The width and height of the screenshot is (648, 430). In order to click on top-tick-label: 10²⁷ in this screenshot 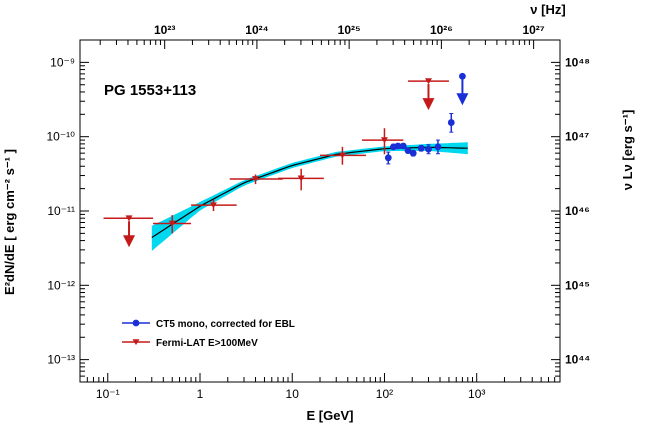, I will do `click(533, 30)`.